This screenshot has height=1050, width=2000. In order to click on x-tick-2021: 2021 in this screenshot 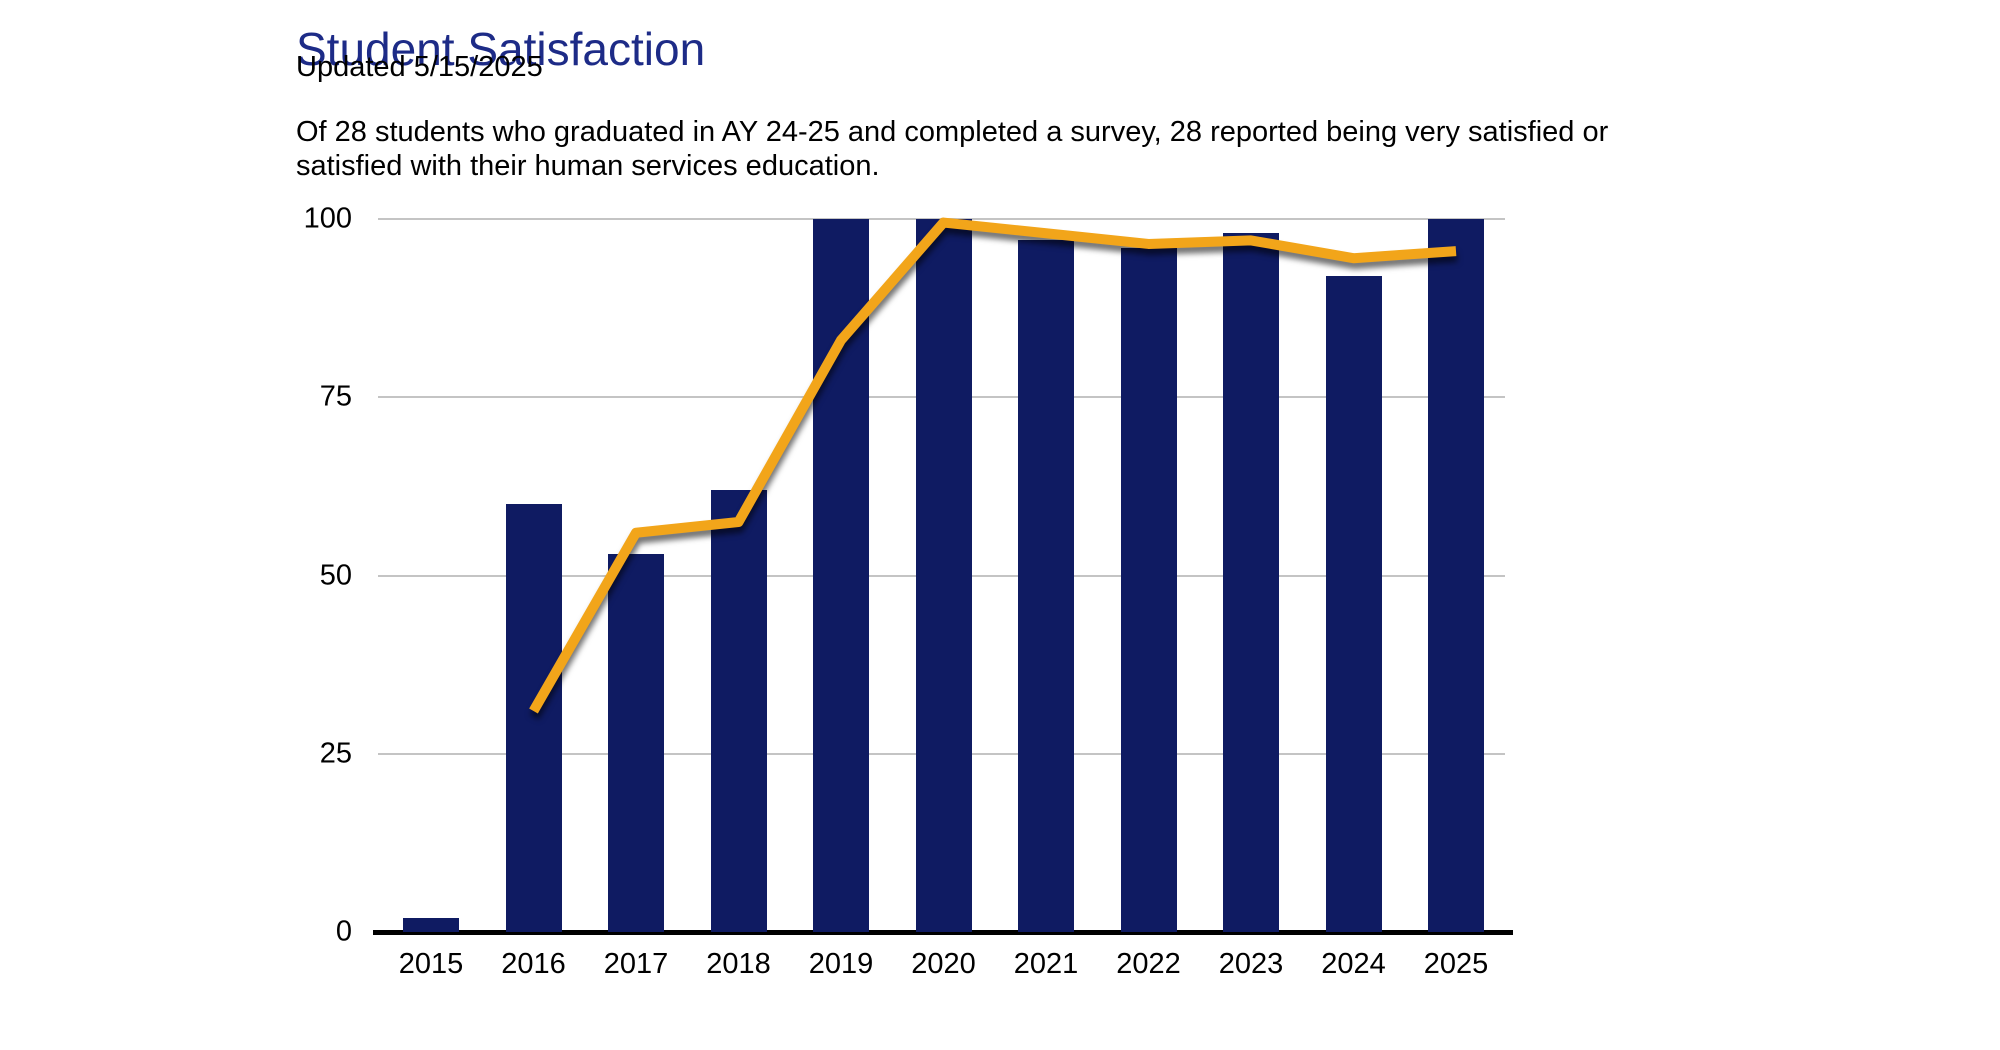, I will do `click(1046, 964)`.